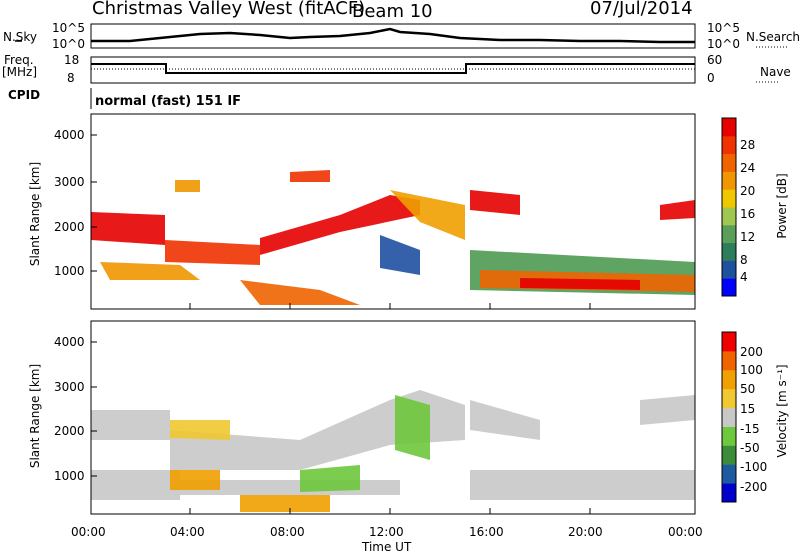 This screenshot has width=800, height=554. Describe the element at coordinates (750, 448) in the screenshot. I see `velocity-cb-tick: -50` at that location.